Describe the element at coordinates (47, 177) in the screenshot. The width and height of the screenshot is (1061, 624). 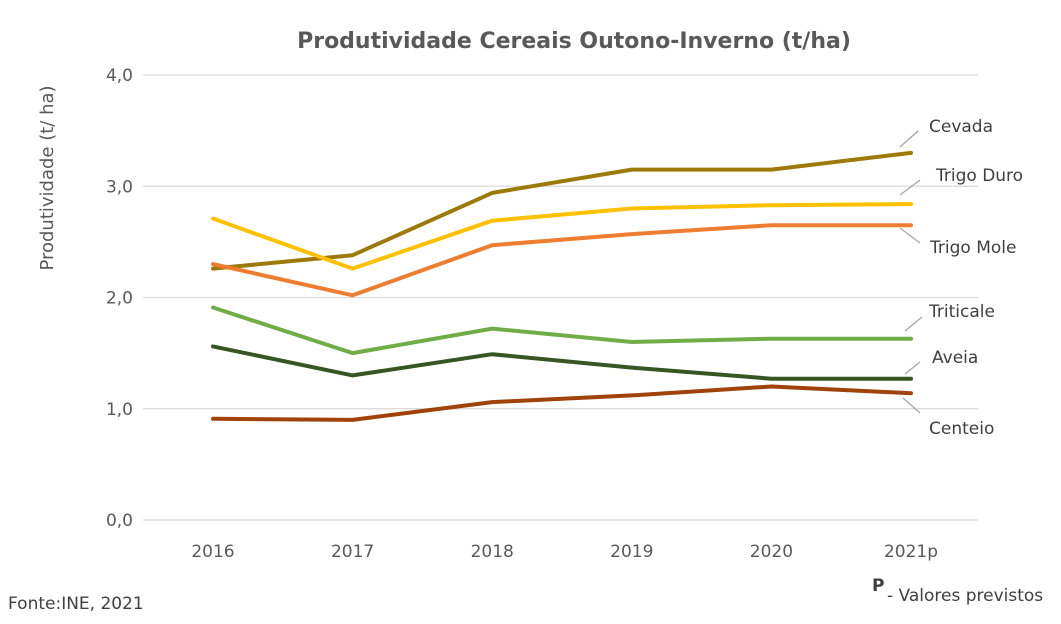
I see `y-axis-label: Produtividade (t/ ha)` at that location.